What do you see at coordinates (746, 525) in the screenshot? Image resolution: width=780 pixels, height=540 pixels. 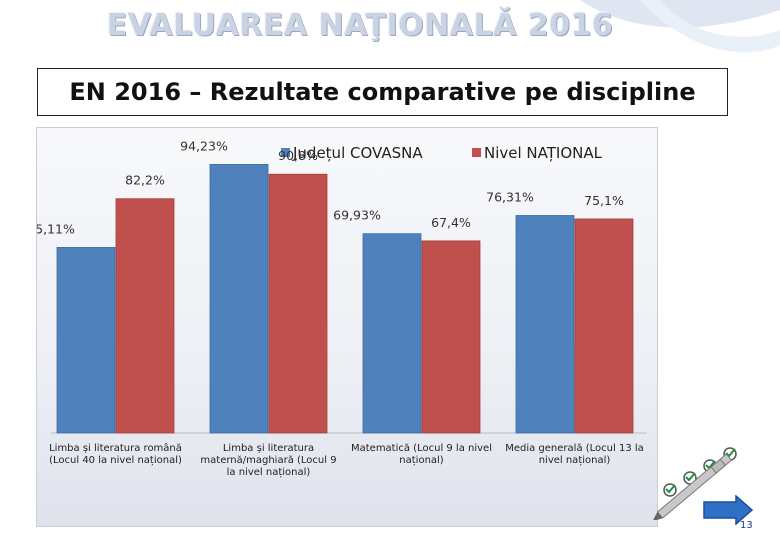 I see `page-number: 13` at bounding box center [746, 525].